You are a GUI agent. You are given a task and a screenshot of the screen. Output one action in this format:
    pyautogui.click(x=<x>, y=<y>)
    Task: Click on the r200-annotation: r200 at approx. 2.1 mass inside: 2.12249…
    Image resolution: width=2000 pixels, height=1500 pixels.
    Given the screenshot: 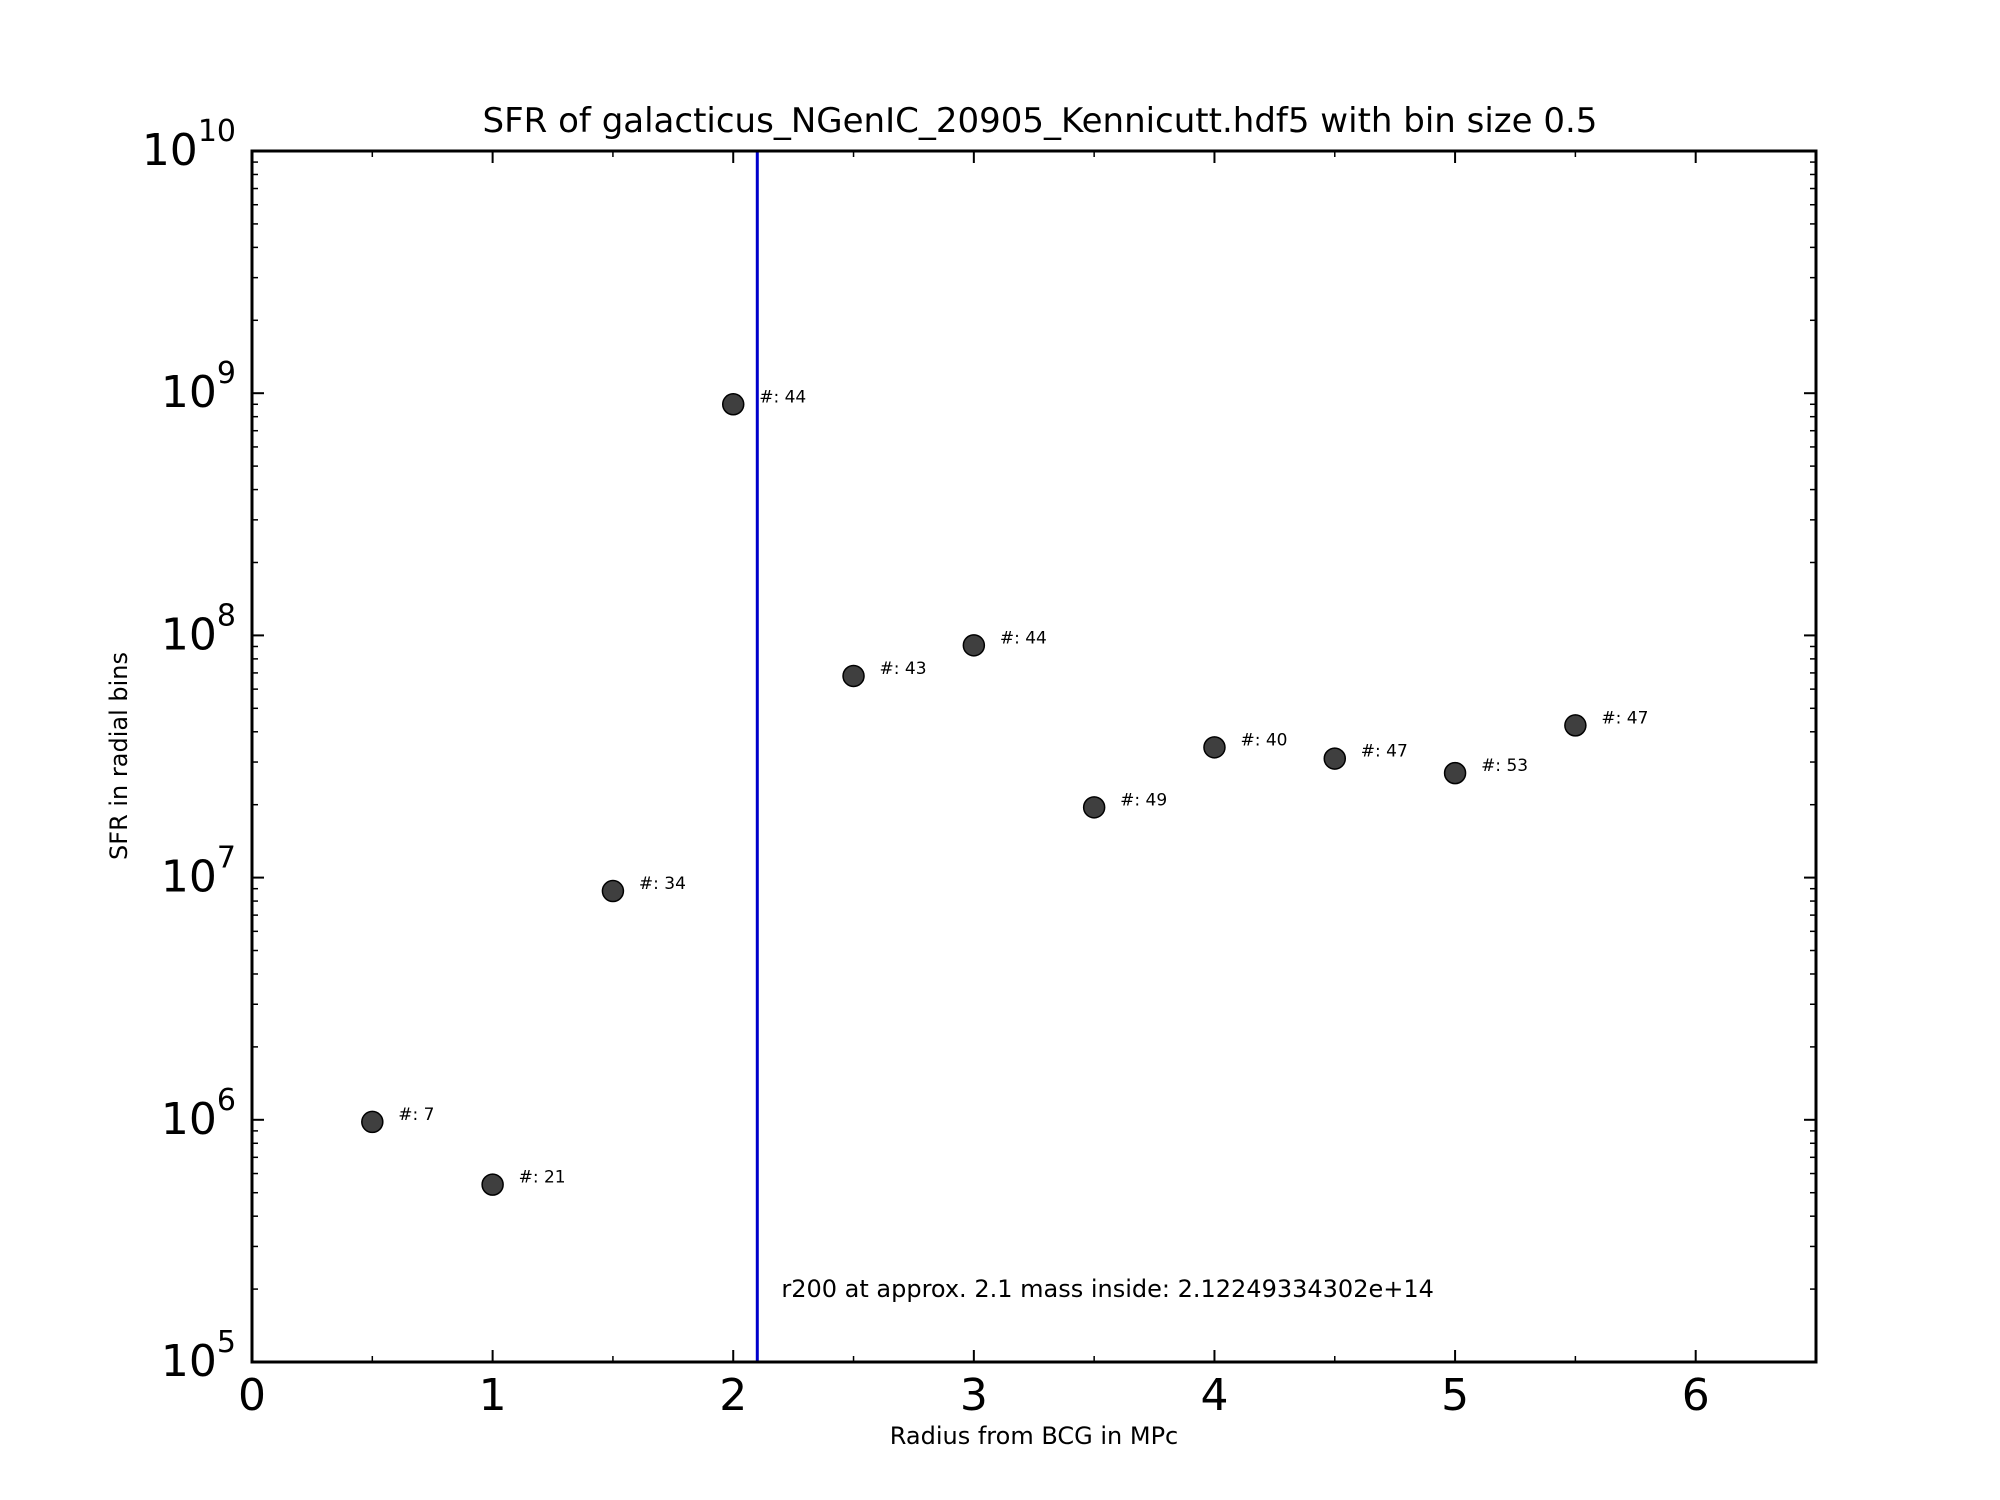 What is the action you would take?
    pyautogui.click(x=1107, y=1289)
    